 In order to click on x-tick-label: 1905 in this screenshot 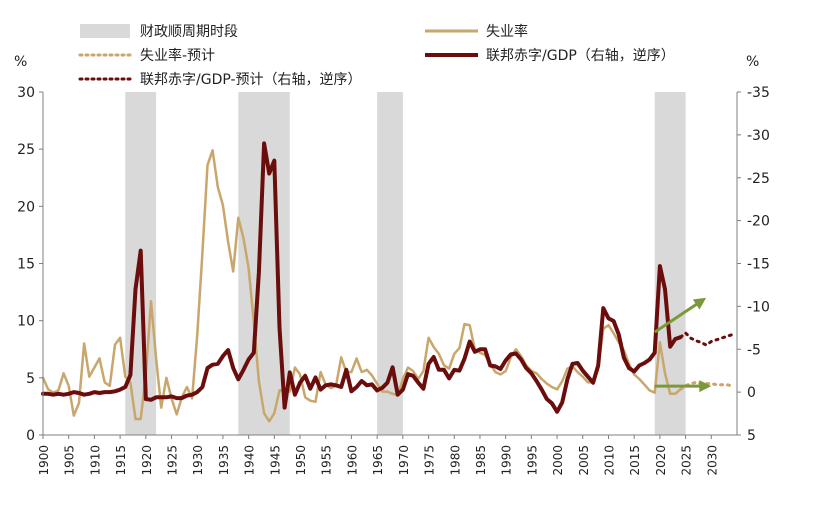, I will do `click(70, 460)`.